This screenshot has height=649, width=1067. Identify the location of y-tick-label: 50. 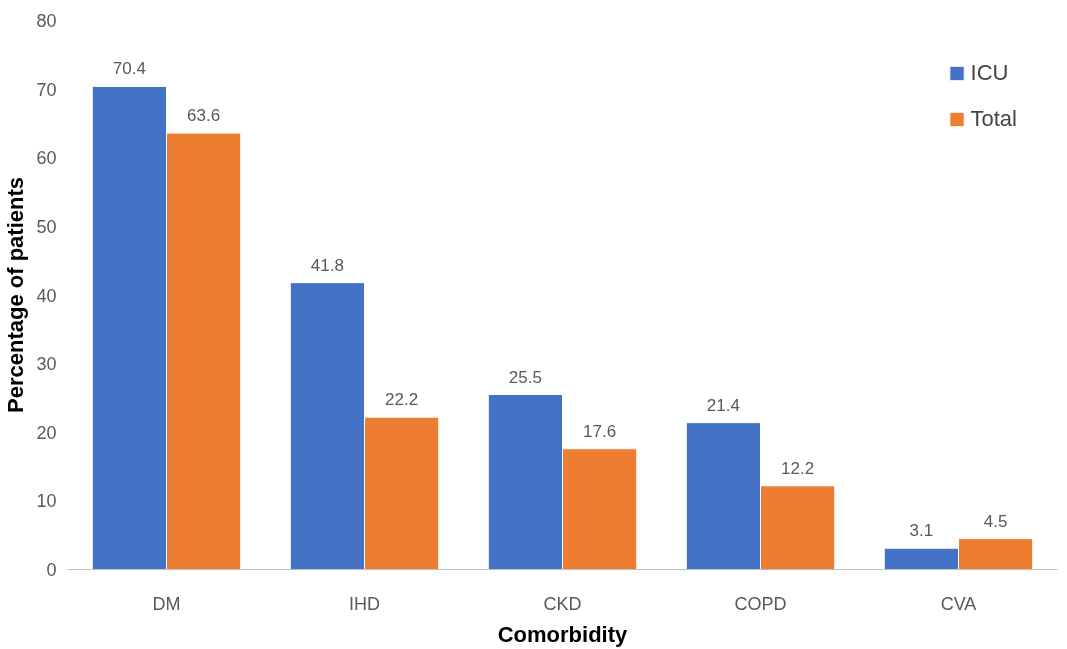
(46, 226).